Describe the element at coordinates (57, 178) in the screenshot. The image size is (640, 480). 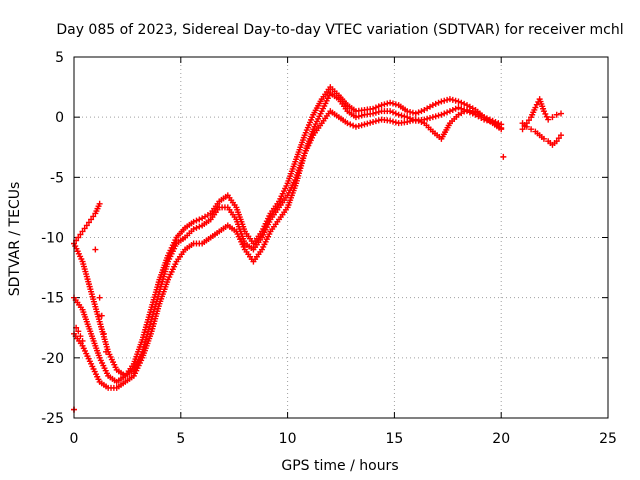
I see `y-tick-label: -5` at that location.